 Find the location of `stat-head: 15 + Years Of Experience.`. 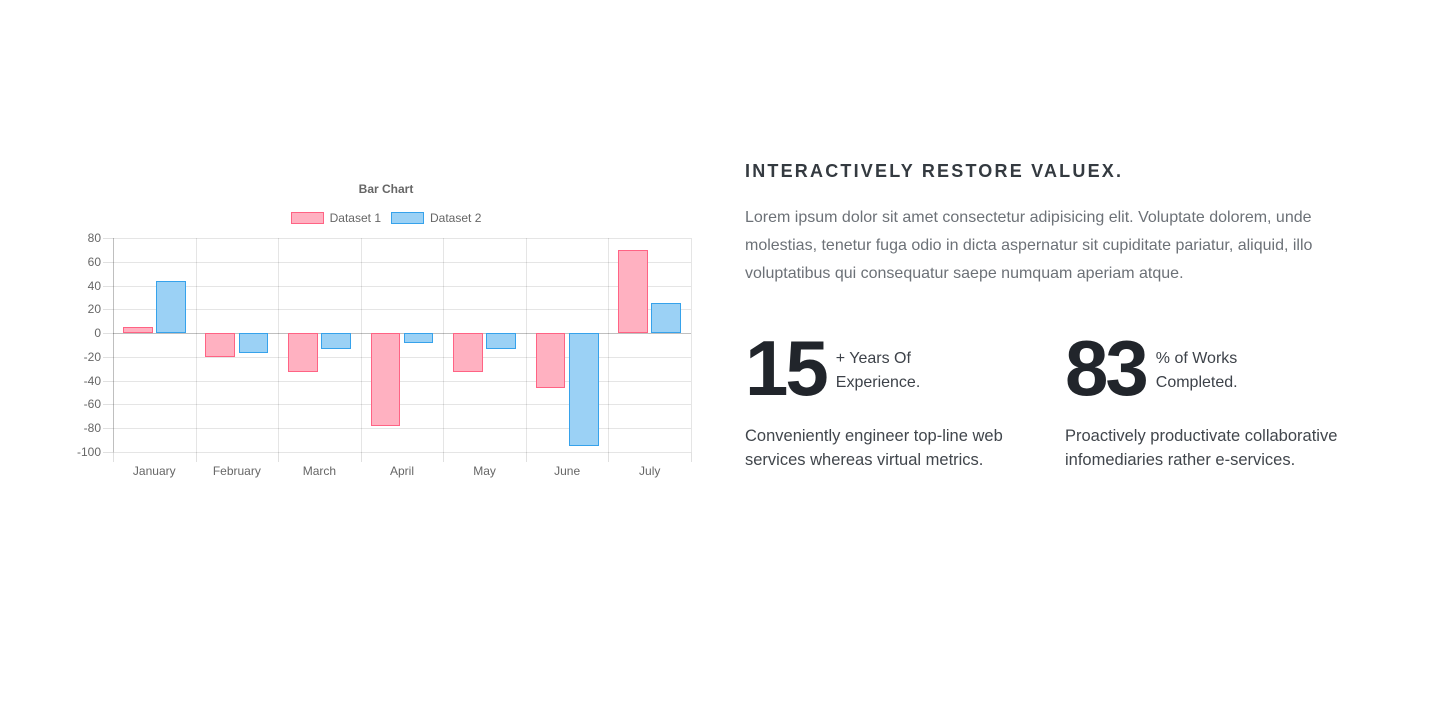

stat-head: 15 + Years Of Experience. is located at coordinates (905, 368).